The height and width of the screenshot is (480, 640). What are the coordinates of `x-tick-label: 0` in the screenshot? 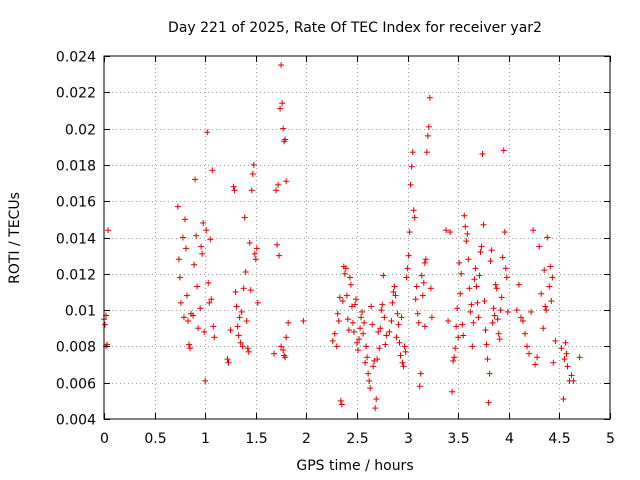 It's located at (104, 439).